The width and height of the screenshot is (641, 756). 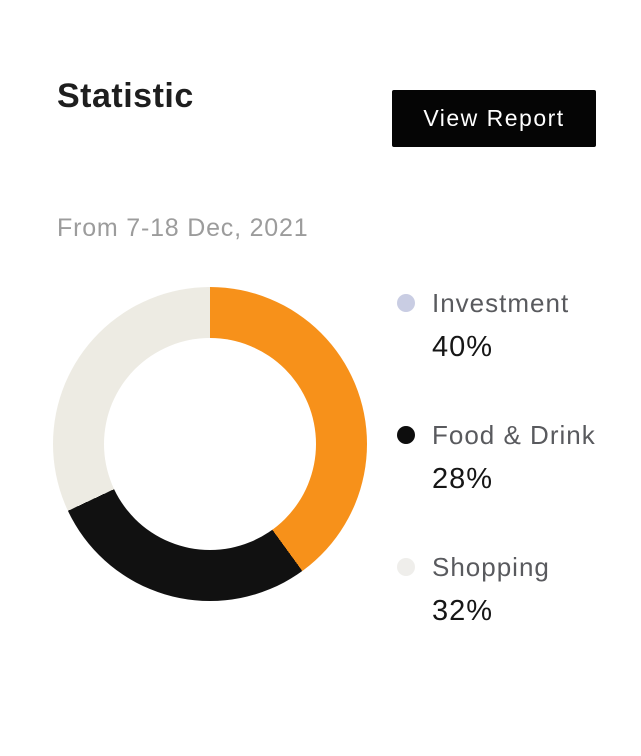 I want to click on view-report-button: View Report, so click(x=494, y=118).